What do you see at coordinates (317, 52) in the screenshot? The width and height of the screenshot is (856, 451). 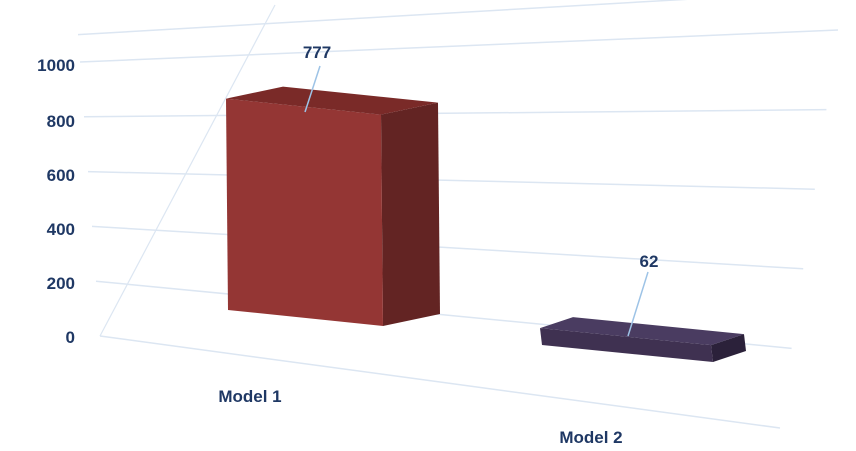 I see `data-label-model-1: 777` at bounding box center [317, 52].